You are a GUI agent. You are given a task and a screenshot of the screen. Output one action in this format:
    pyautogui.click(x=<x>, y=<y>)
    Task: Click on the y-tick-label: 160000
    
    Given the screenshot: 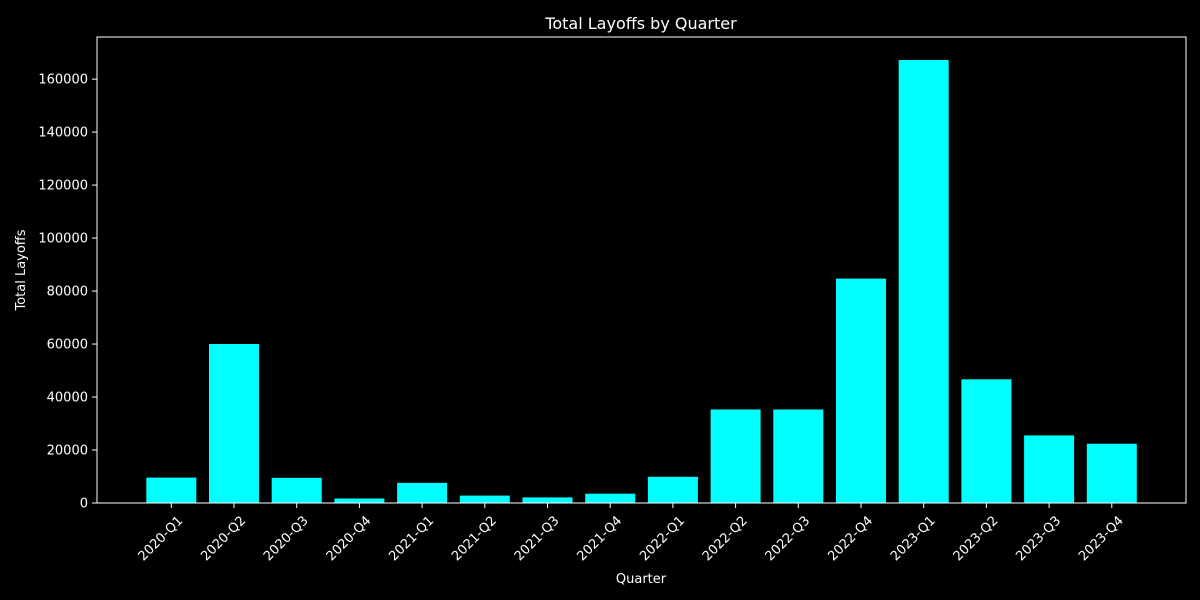 What is the action you would take?
    pyautogui.click(x=63, y=80)
    